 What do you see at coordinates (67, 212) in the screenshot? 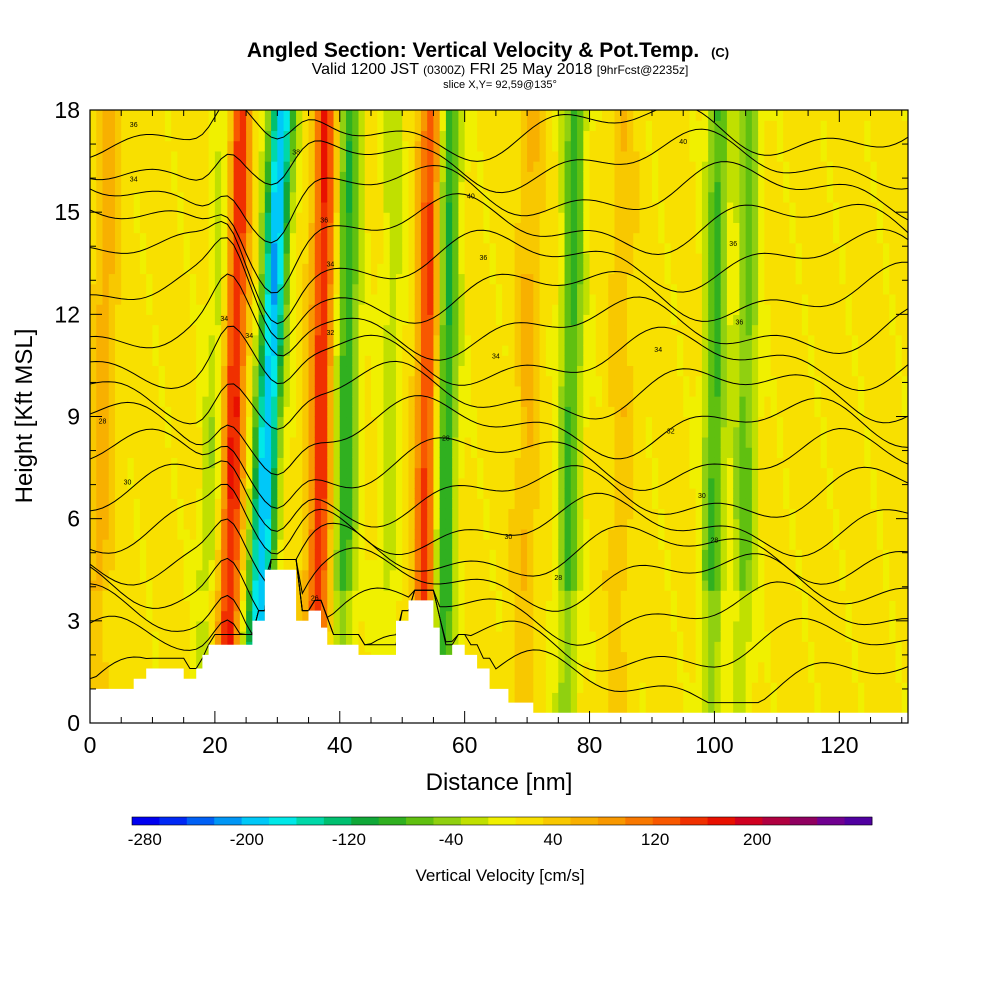
I see `y-tick-label: 15` at bounding box center [67, 212].